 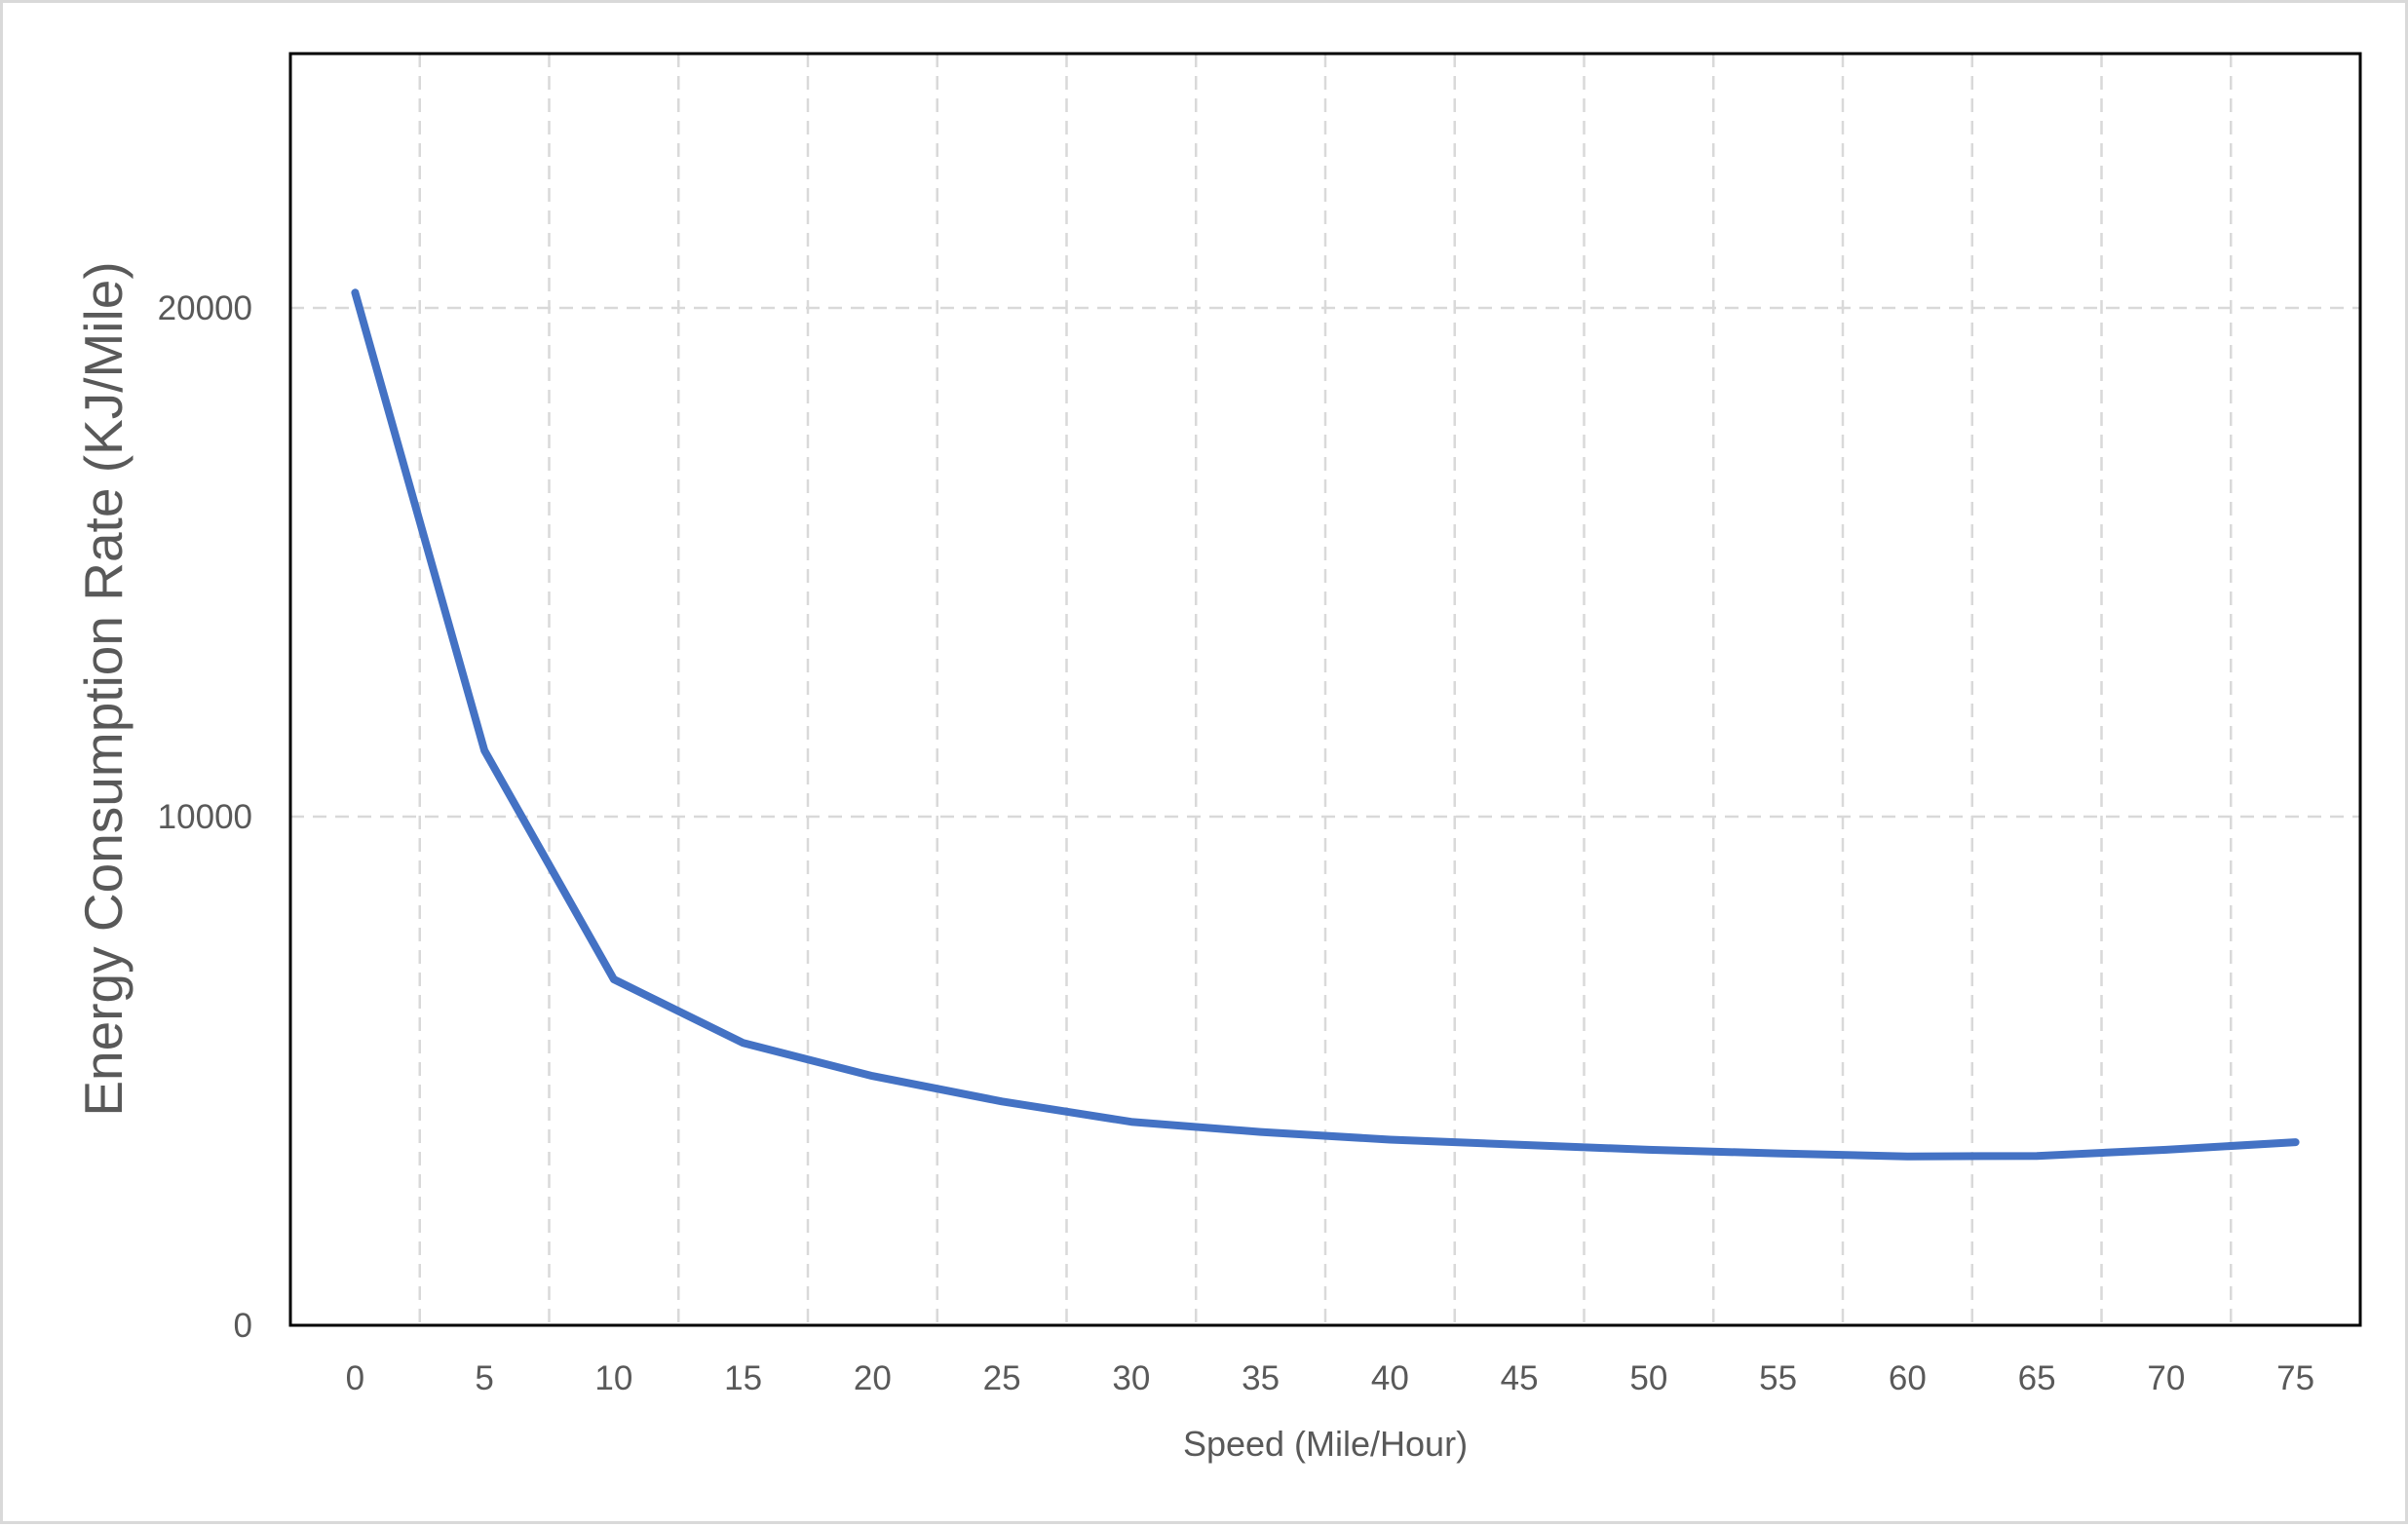 I want to click on x-tick-label: 35, so click(x=1261, y=1378).